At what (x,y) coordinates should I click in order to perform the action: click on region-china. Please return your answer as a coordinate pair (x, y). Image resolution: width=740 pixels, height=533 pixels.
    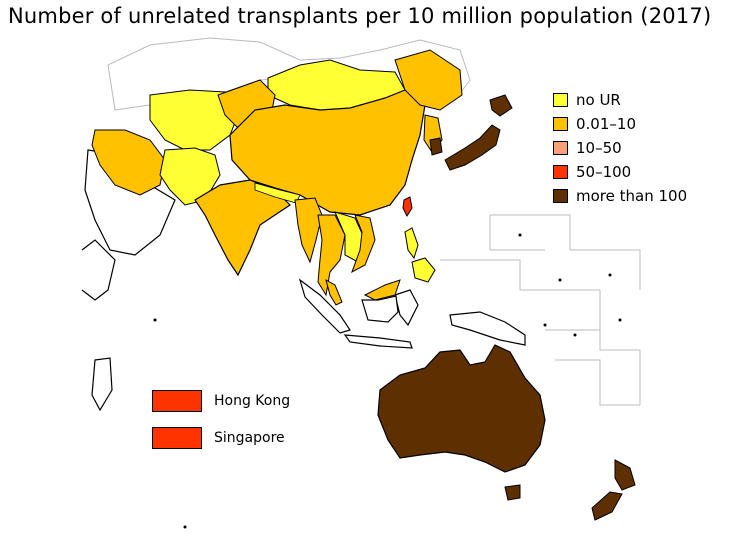
    Looking at the image, I should click on (327, 152).